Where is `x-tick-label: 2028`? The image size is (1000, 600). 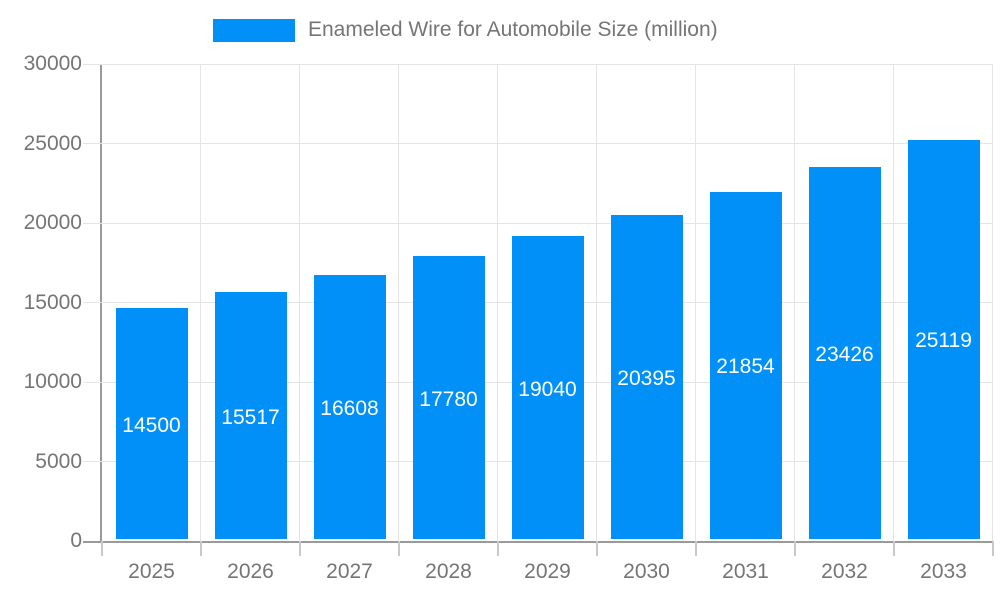 x-tick-label: 2028 is located at coordinates (448, 571).